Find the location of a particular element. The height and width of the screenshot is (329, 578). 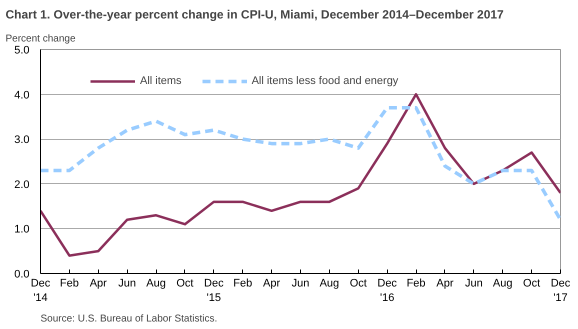

x-tick-label: Dec '17 is located at coordinates (560, 291).